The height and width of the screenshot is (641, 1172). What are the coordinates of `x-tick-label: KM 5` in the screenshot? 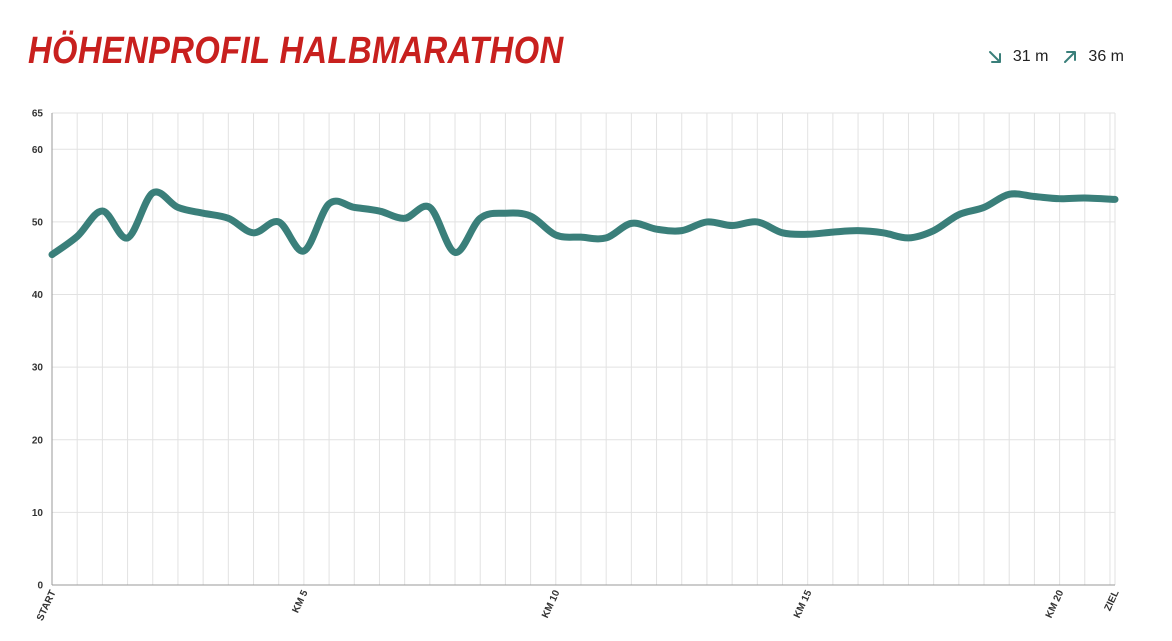 It's located at (301, 601).